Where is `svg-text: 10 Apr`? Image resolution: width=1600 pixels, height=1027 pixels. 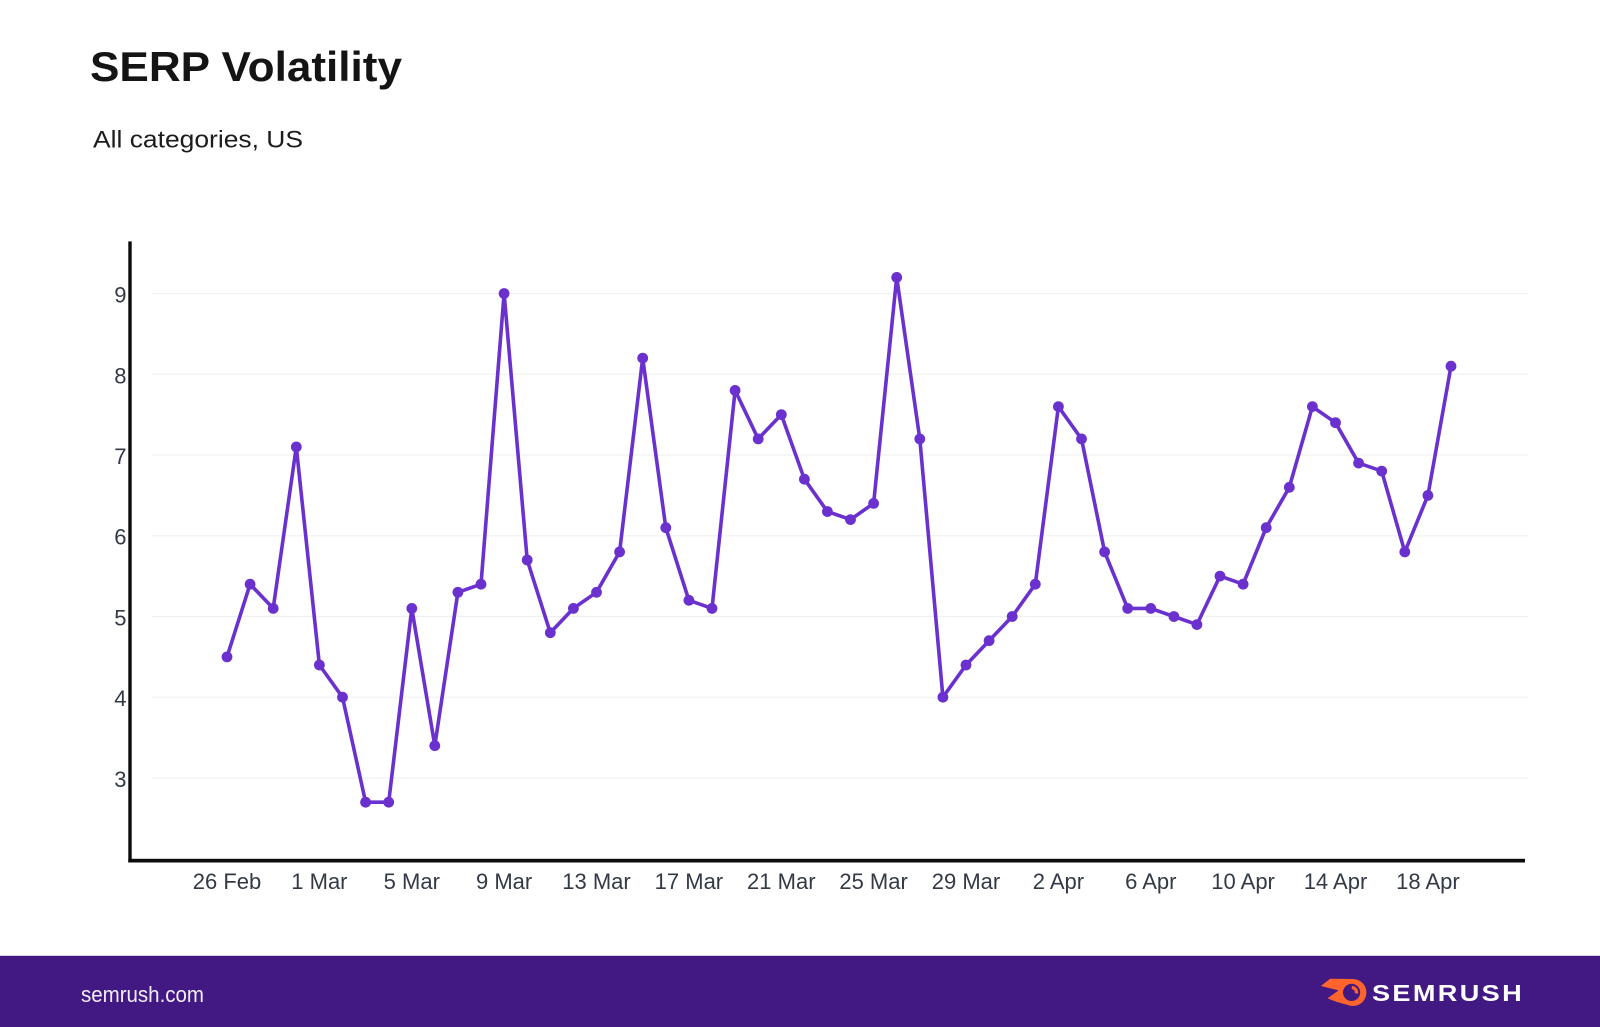
svg-text: 10 Apr is located at coordinates (1243, 881).